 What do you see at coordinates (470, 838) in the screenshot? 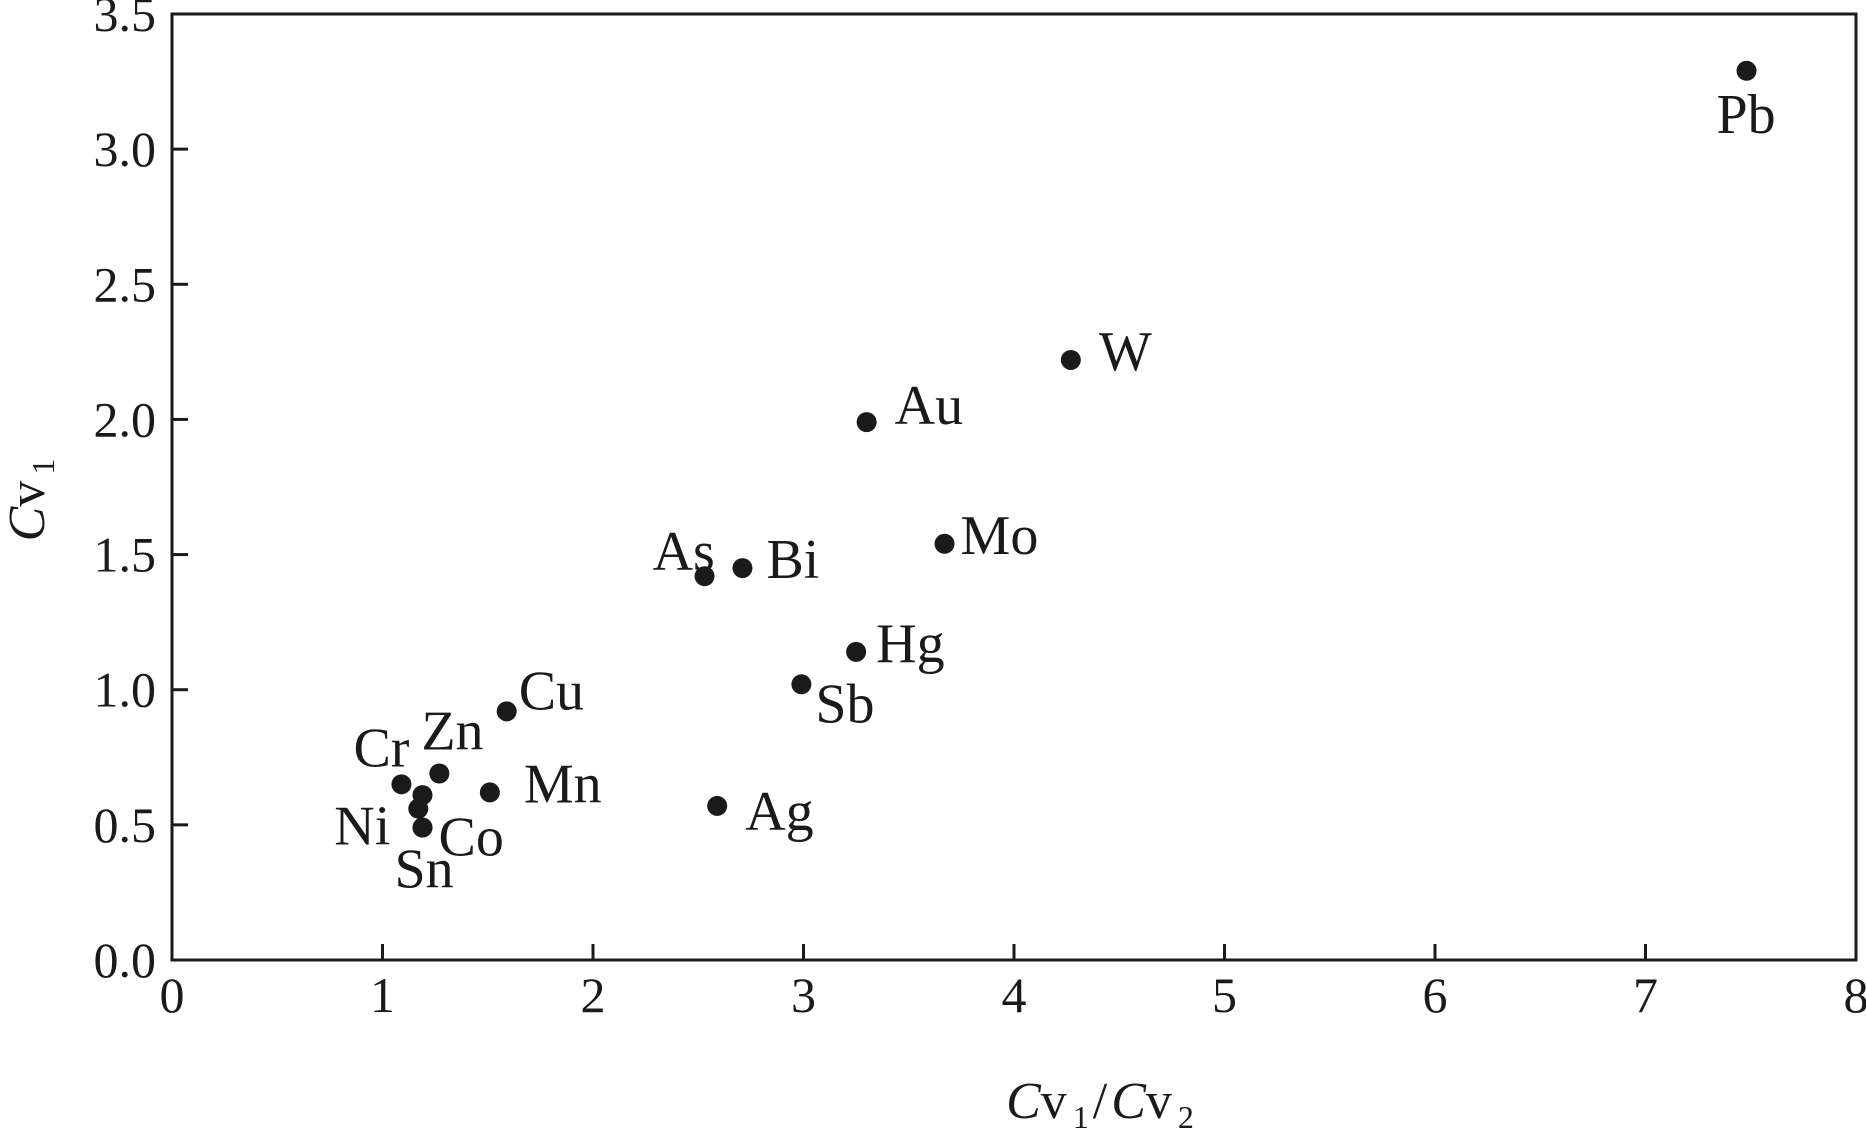
I see `point-label-co: Co` at bounding box center [470, 838].